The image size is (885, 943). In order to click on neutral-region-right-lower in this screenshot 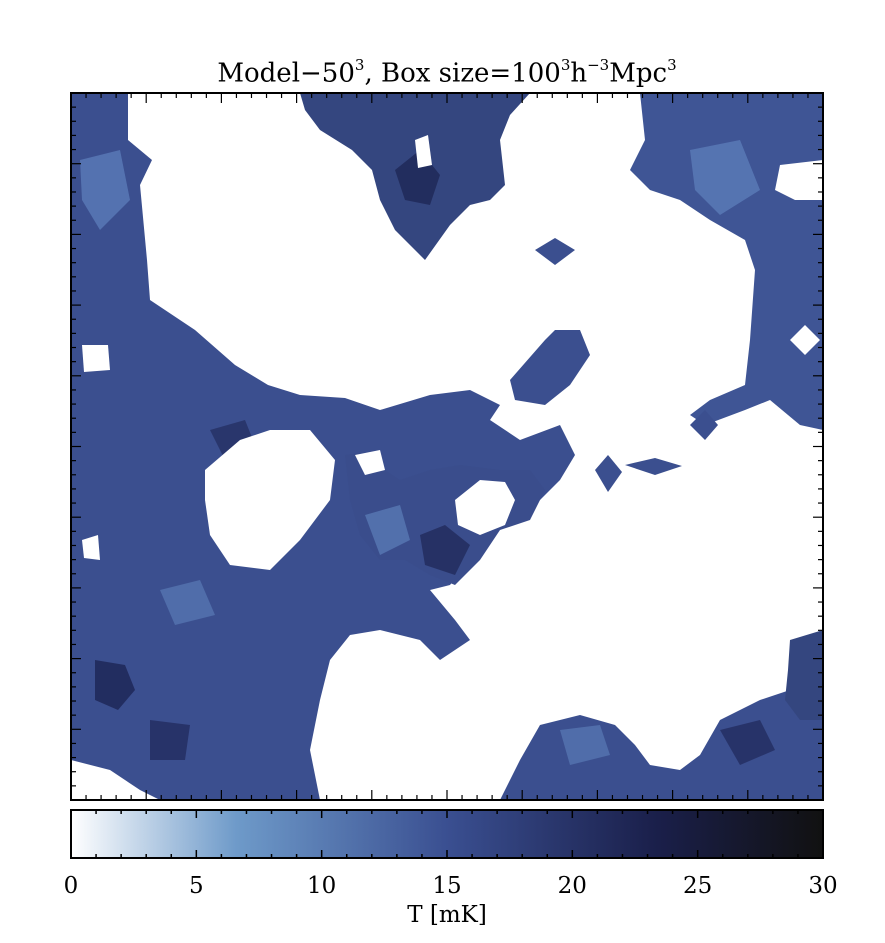, I will do `click(804, 675)`.